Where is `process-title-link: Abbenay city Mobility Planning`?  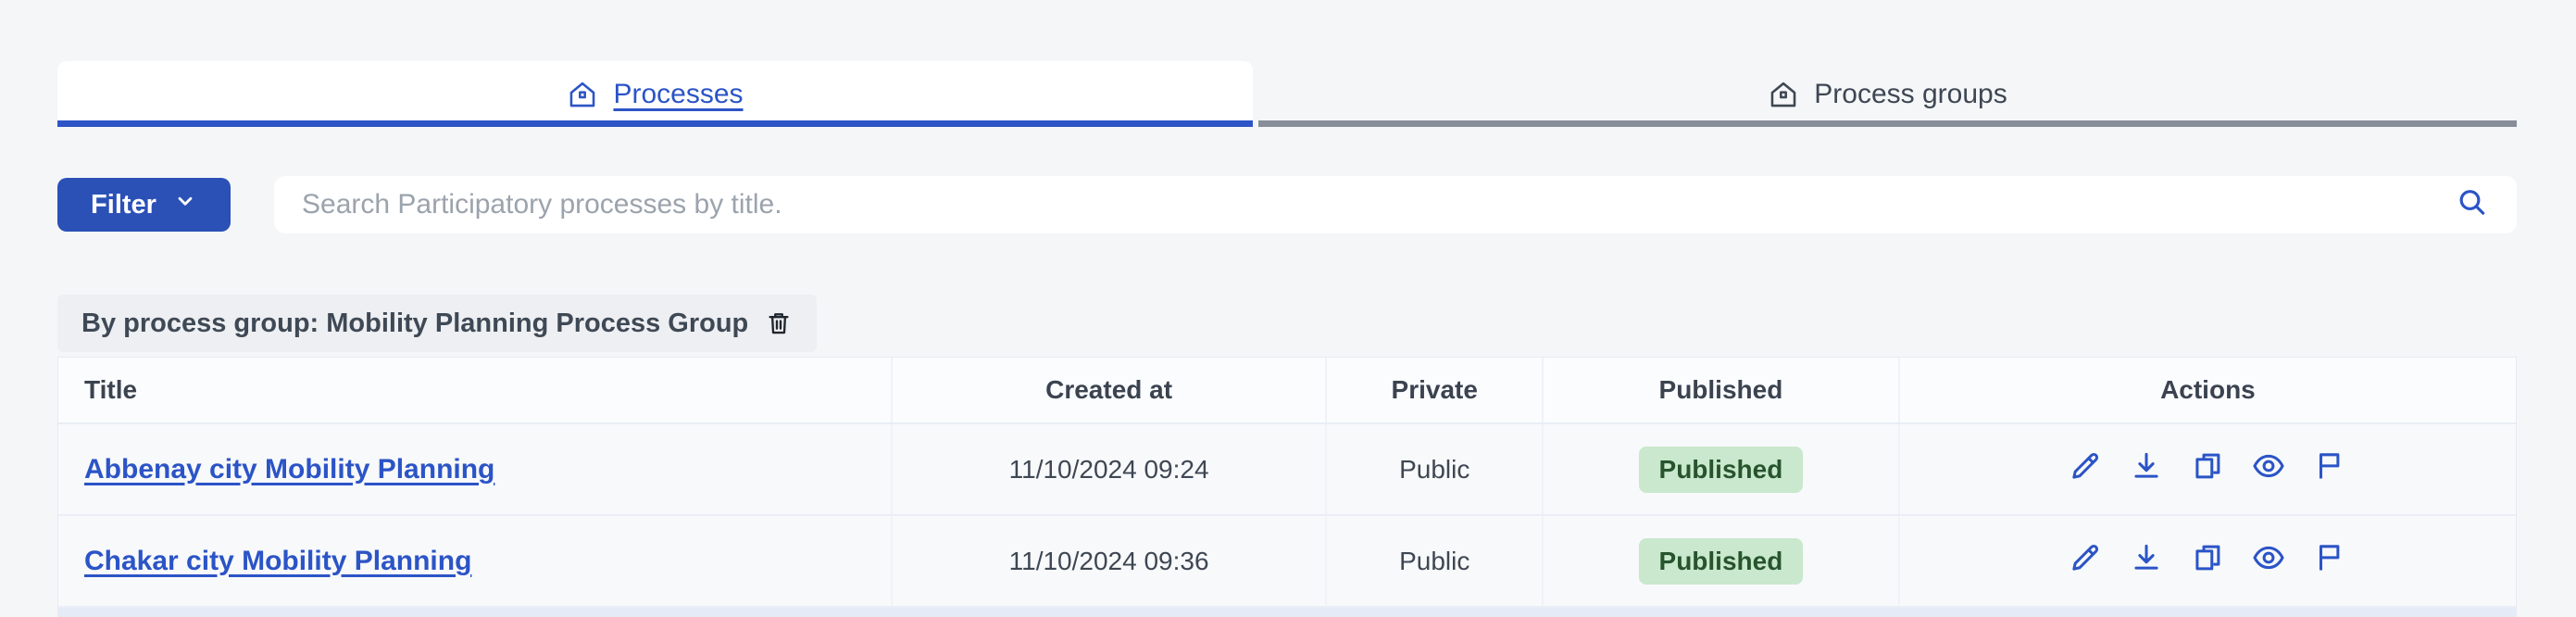 process-title-link: Abbenay city Mobility Planning is located at coordinates (290, 469).